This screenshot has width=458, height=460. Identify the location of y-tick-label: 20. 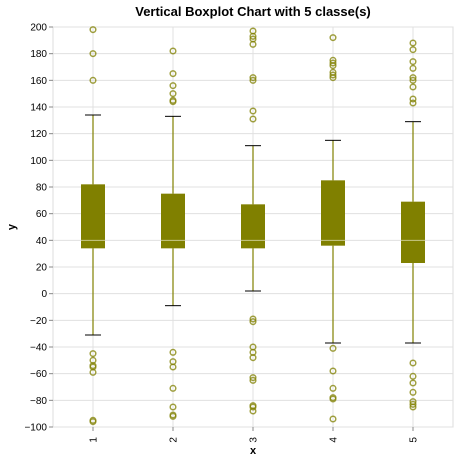
(42, 268).